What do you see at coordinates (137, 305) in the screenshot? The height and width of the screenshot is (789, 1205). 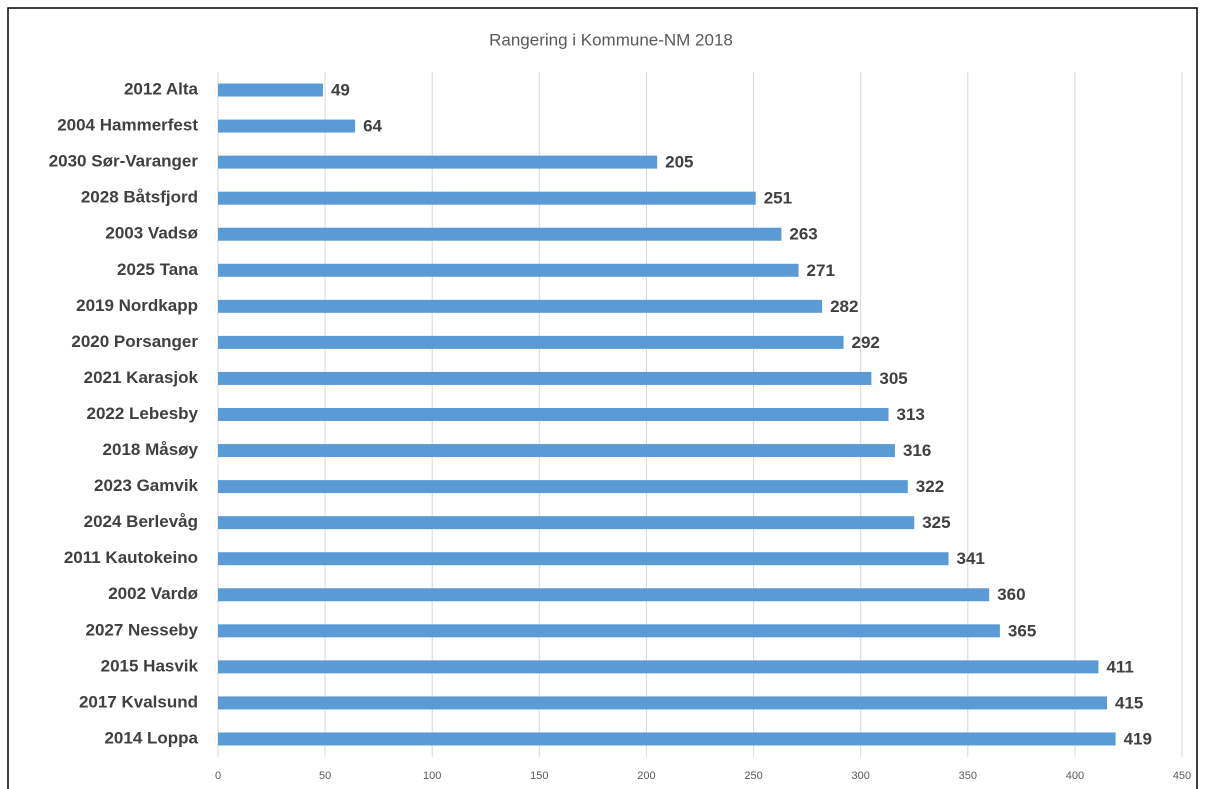 I see `y-tick-label: 2019 Nordkapp` at bounding box center [137, 305].